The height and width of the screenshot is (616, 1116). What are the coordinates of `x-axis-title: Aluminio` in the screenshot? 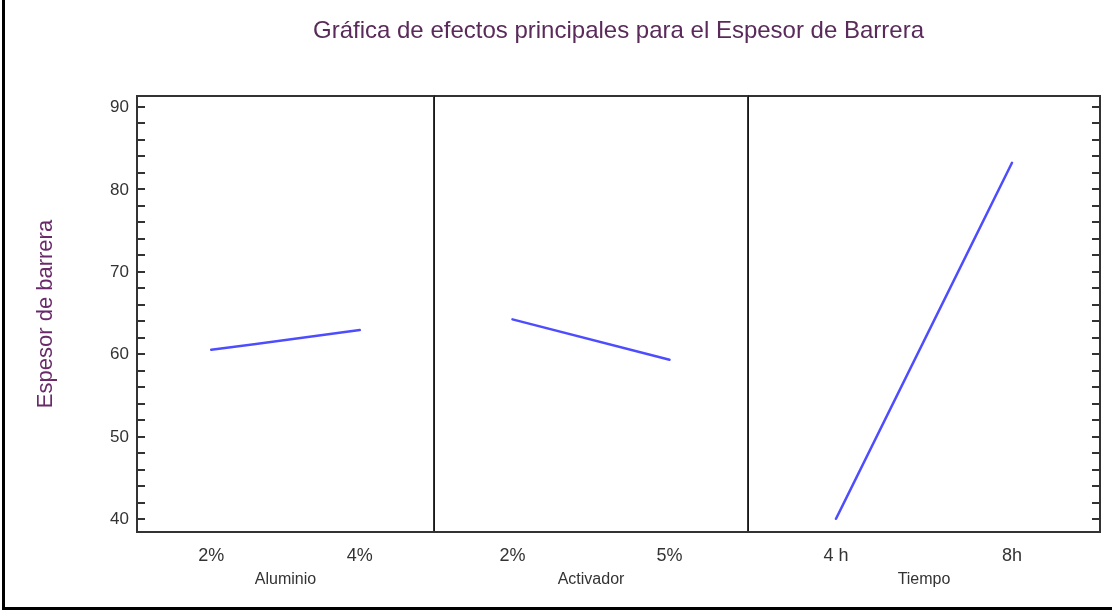 It's located at (285, 578).